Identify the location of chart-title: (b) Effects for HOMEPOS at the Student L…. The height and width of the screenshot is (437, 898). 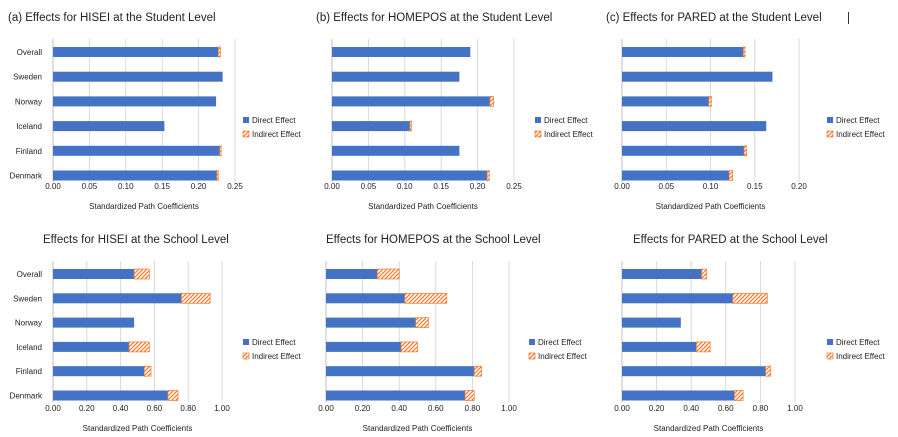
(434, 18).